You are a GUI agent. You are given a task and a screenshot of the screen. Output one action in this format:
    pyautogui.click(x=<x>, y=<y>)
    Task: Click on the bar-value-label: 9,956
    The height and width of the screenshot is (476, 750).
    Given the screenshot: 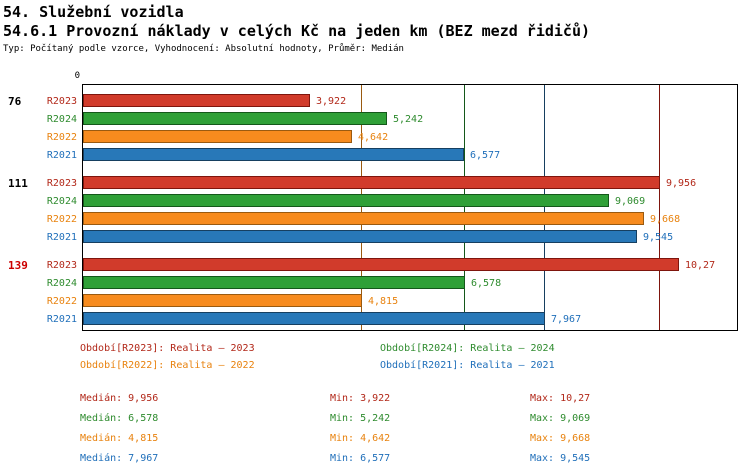 What is the action you would take?
    pyautogui.click(x=681, y=183)
    